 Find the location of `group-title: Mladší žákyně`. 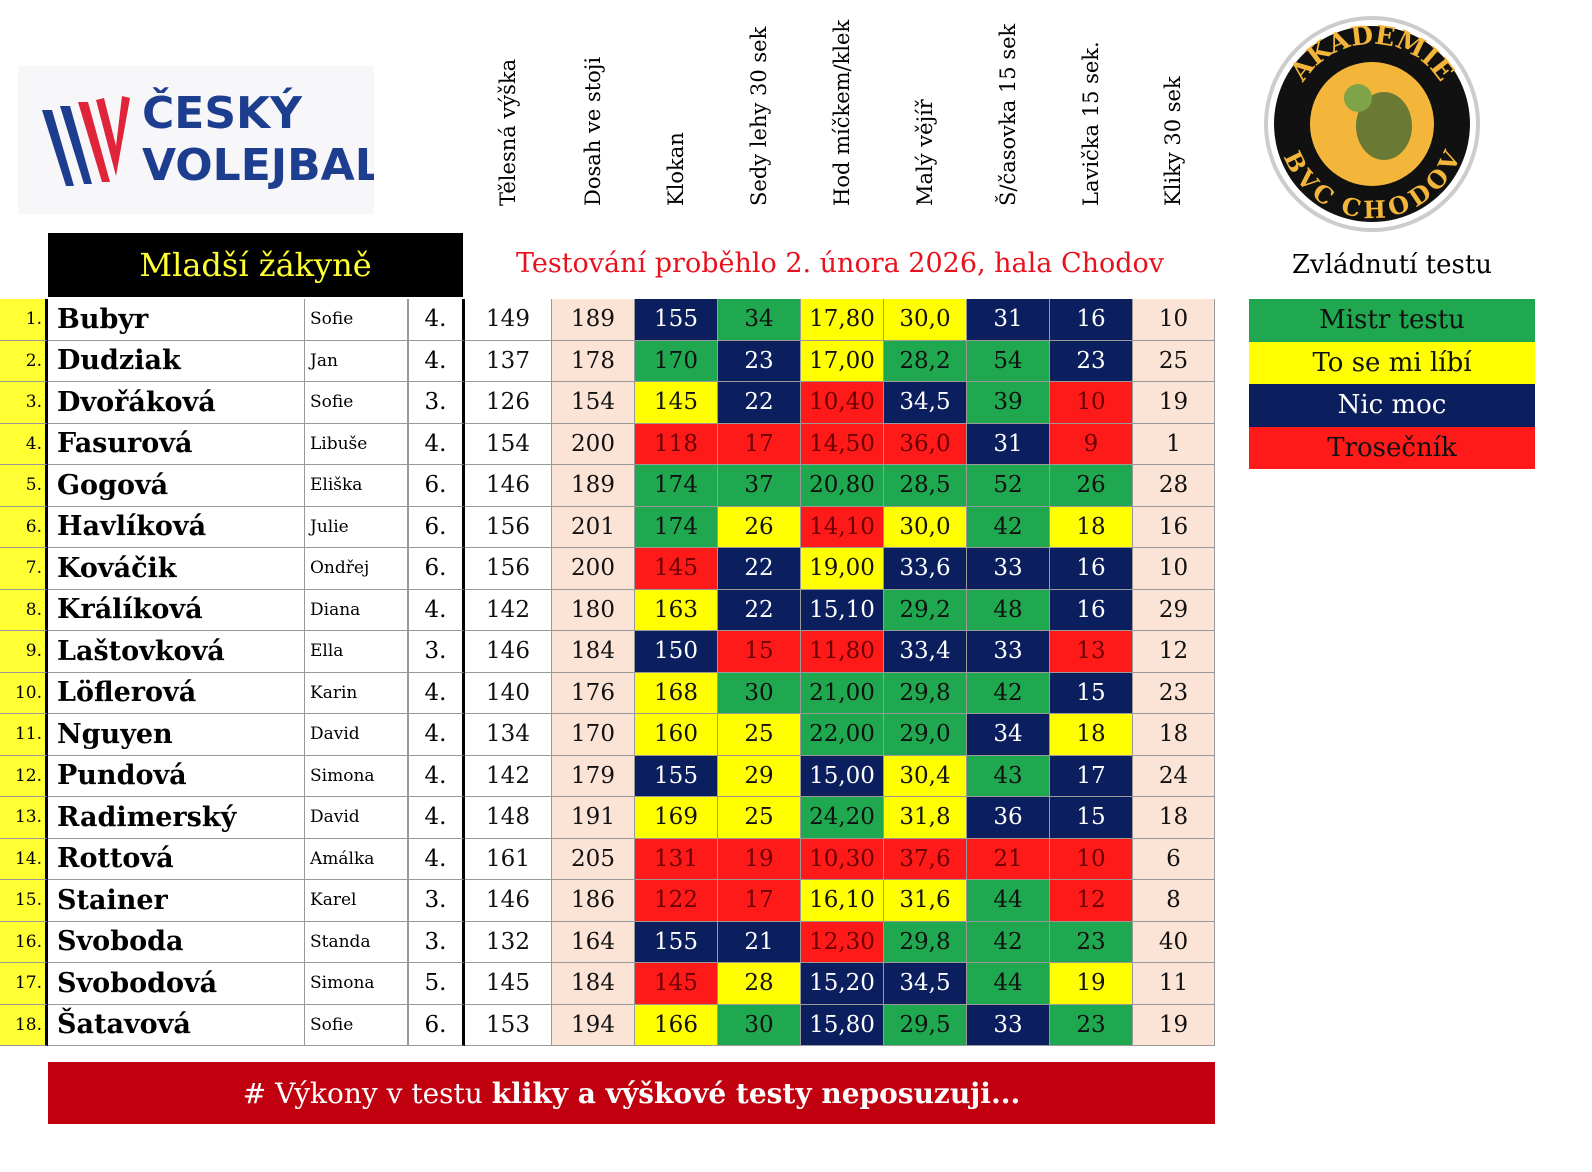

group-title: Mladší žákyně is located at coordinates (255, 265).